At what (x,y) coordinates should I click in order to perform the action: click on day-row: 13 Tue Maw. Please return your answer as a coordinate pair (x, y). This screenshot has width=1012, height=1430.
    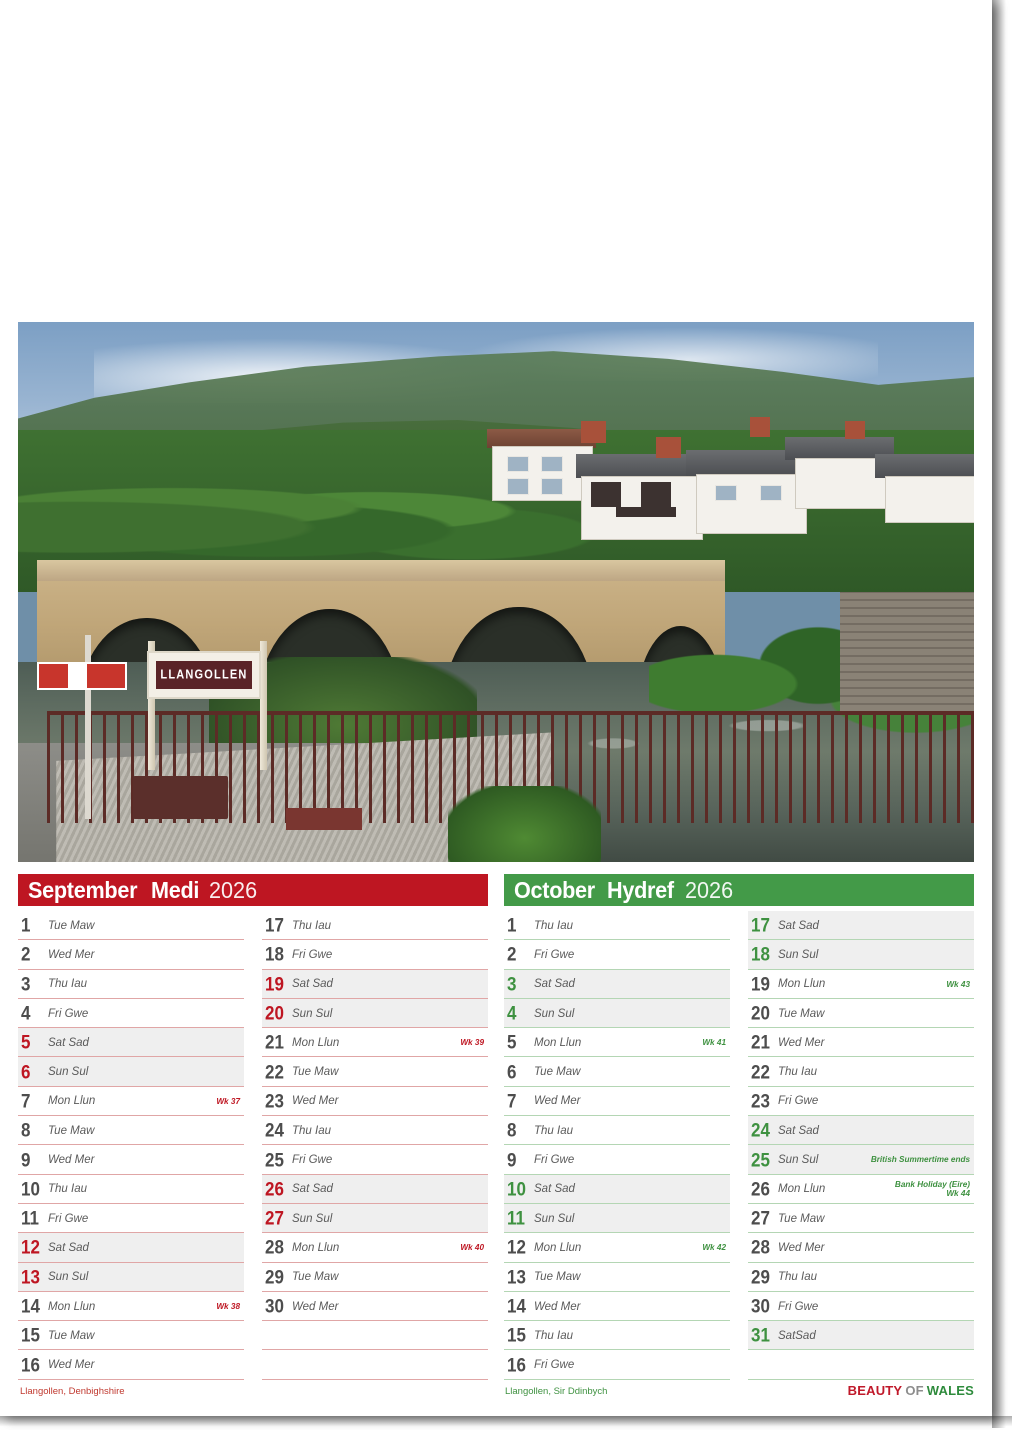
    Looking at the image, I should click on (617, 1277).